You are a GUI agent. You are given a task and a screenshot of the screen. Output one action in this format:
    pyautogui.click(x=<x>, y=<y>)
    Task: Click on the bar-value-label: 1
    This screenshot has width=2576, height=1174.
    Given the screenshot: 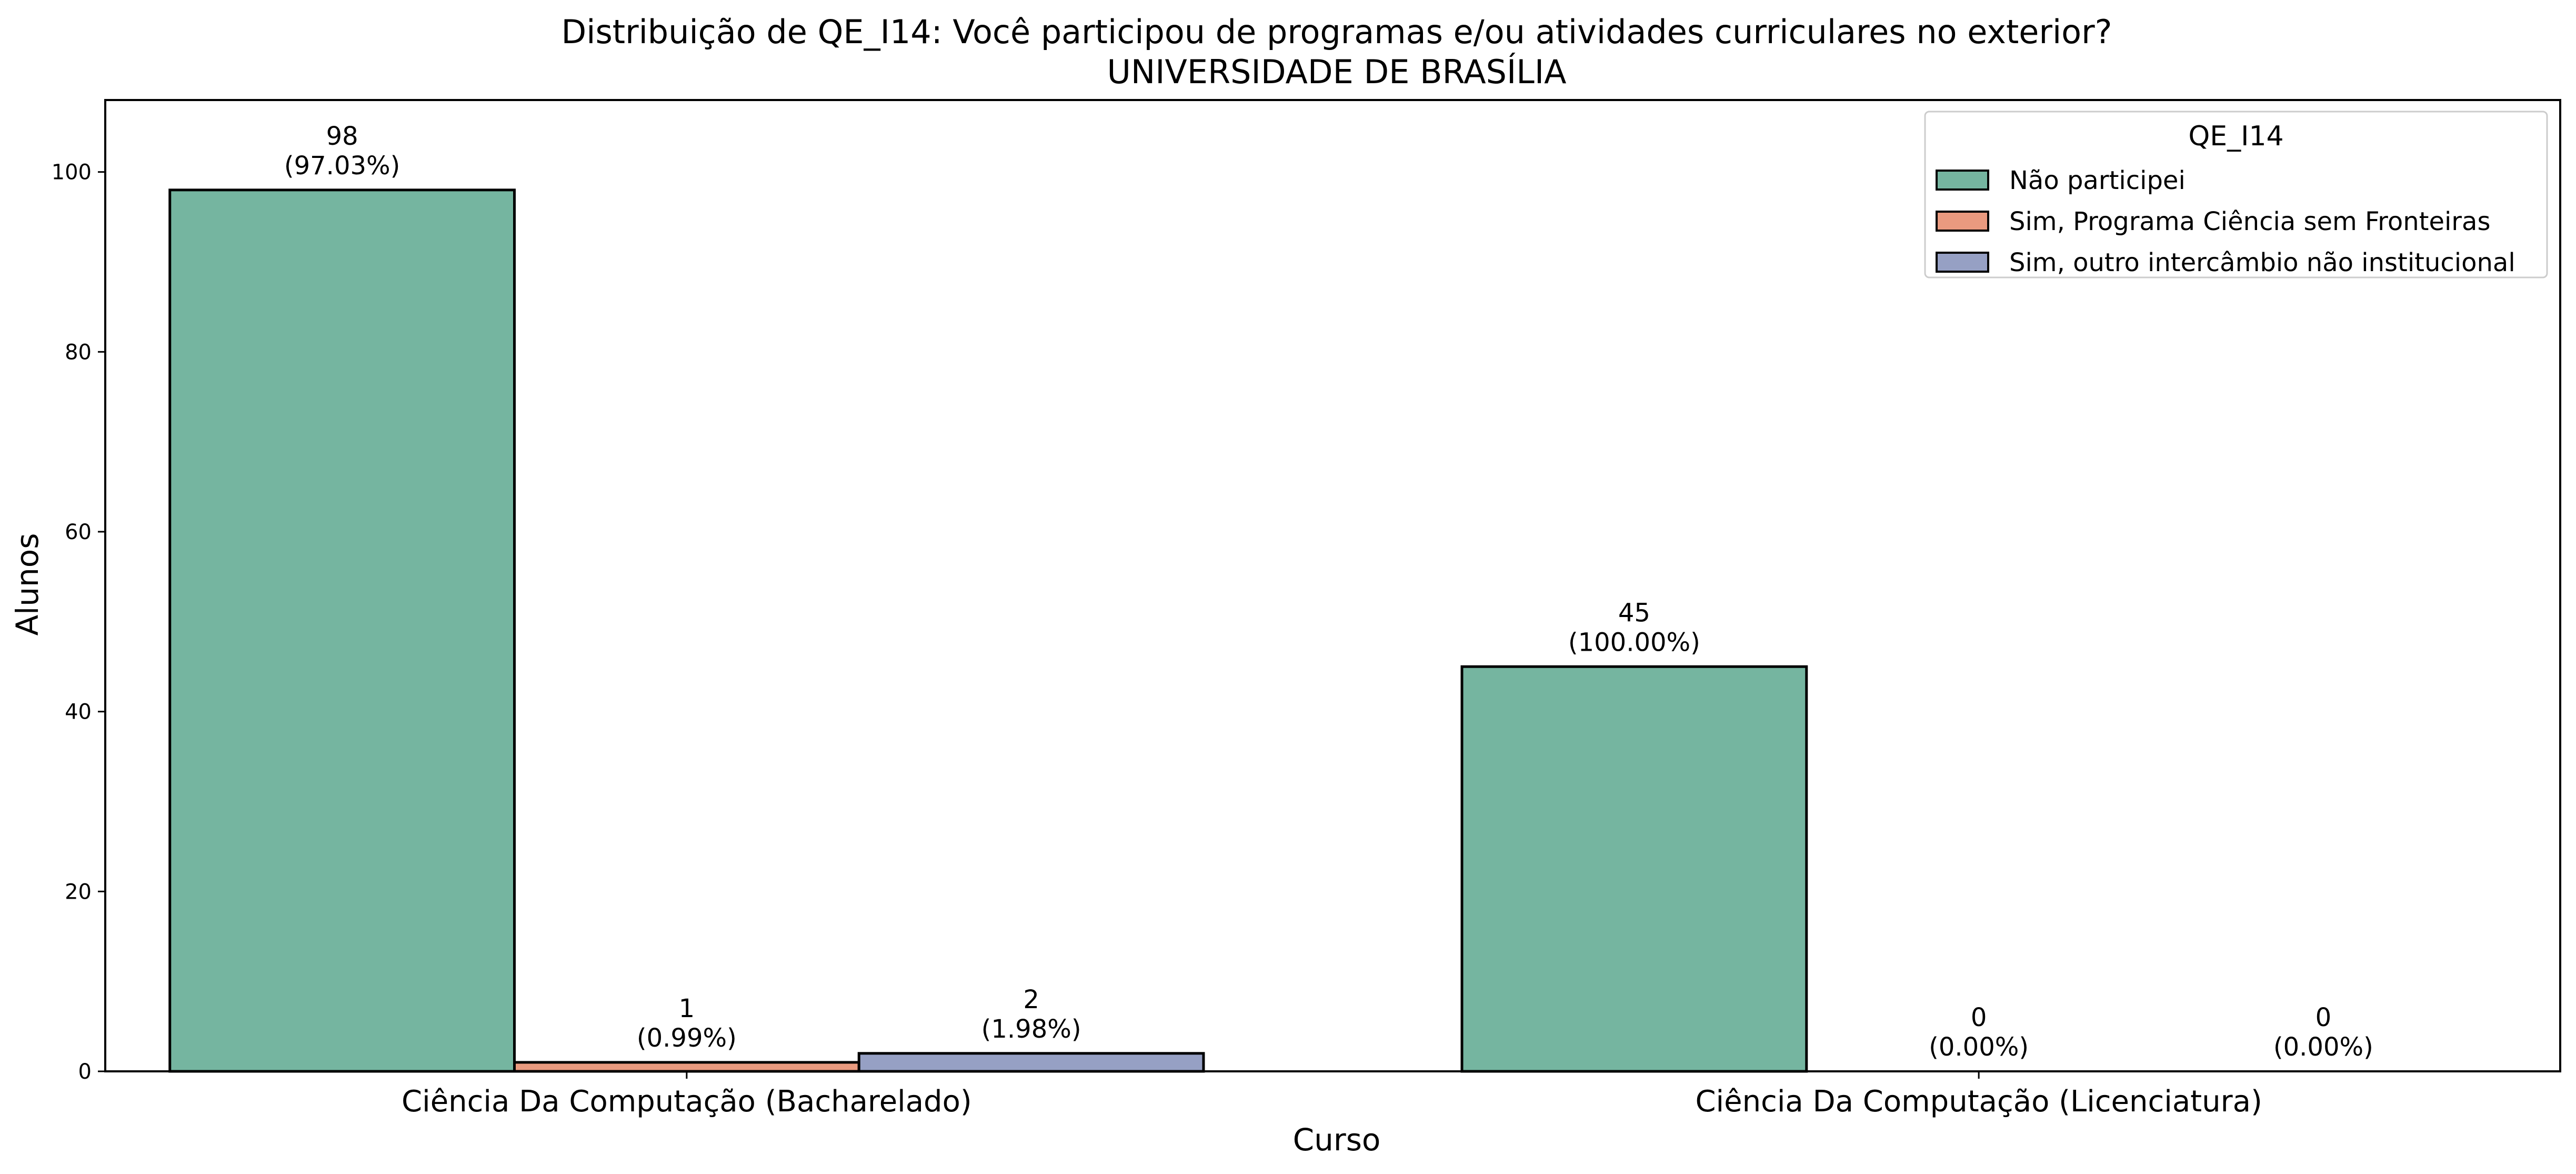 What is the action you would take?
    pyautogui.click(x=687, y=1009)
    